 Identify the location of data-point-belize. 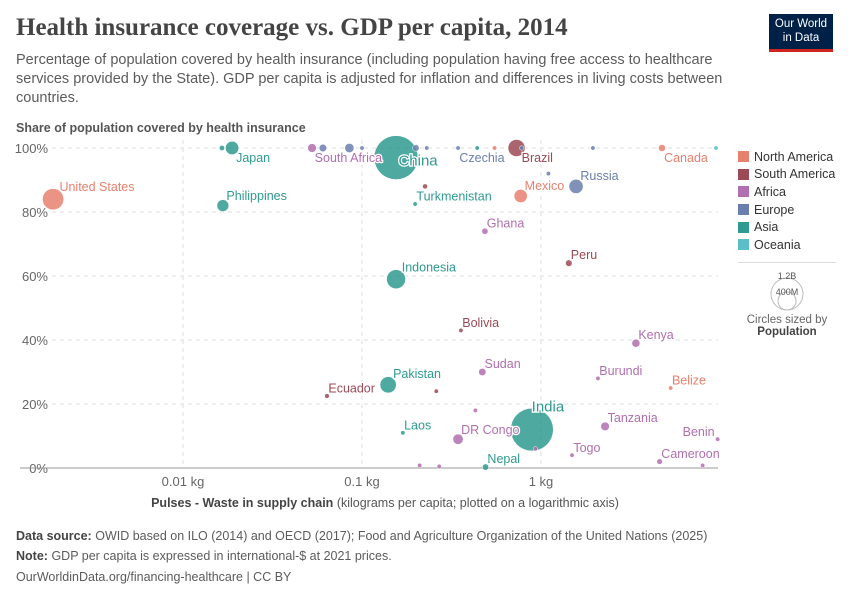
(671, 388).